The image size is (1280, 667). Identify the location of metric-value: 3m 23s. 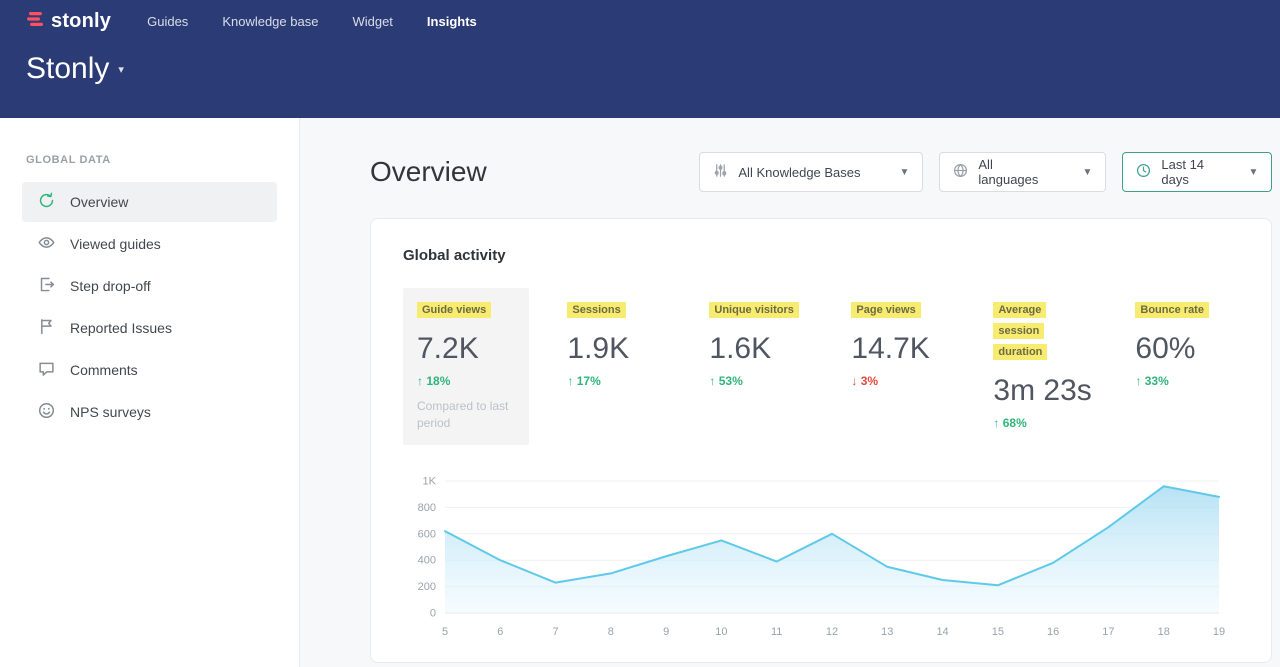
(1042, 390).